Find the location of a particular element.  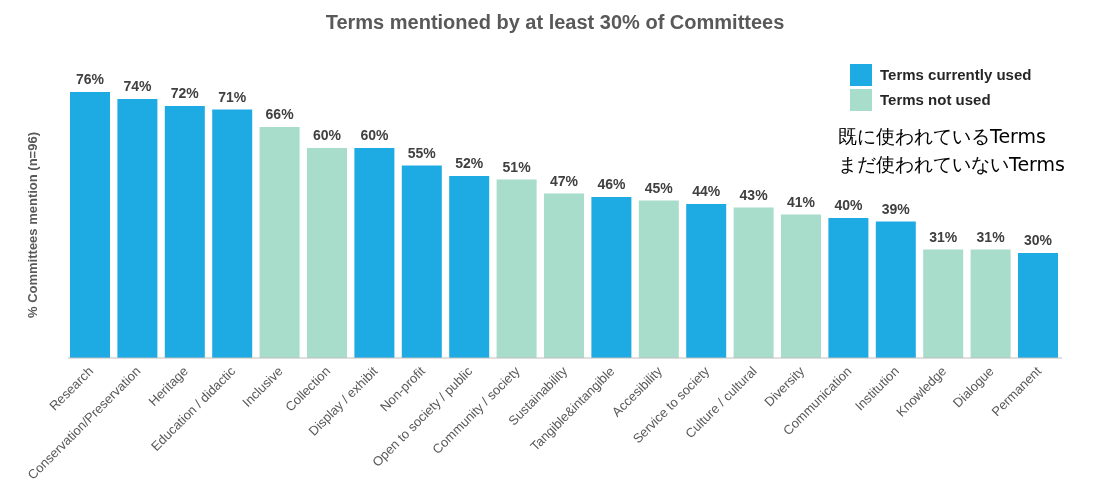

data-label: 47% is located at coordinates (564, 180).